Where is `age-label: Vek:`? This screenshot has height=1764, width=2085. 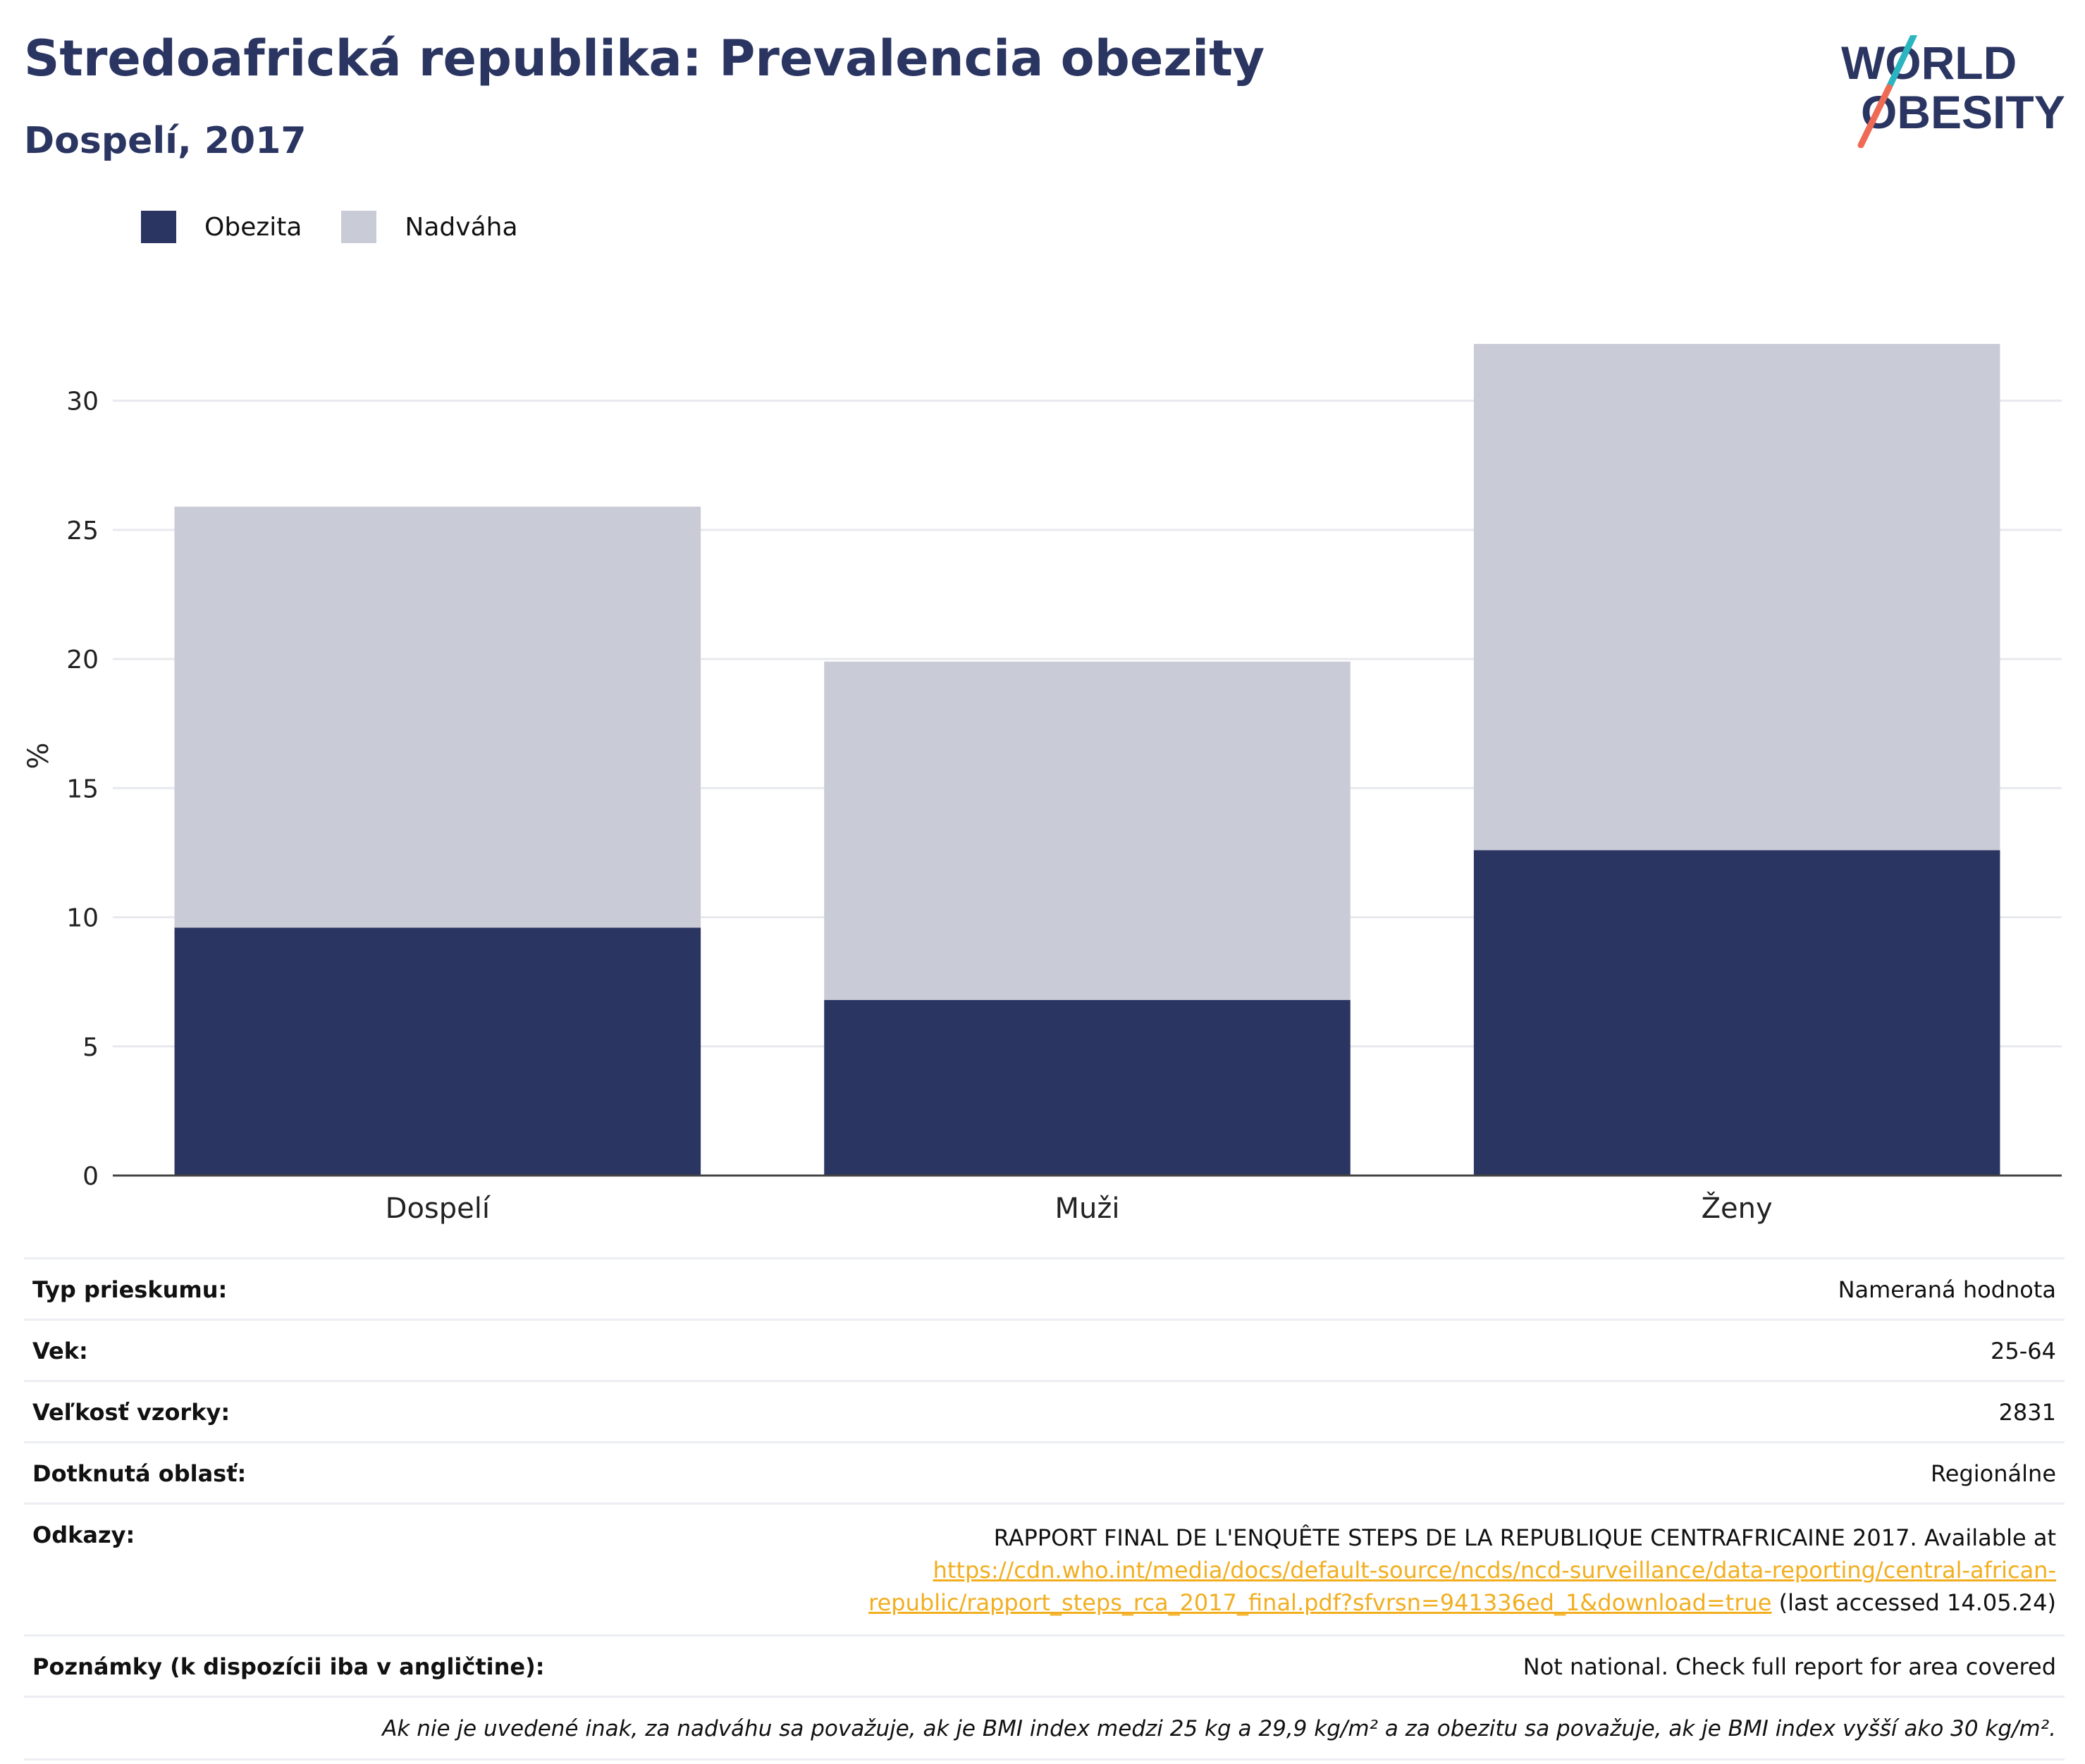
age-label: Vek: is located at coordinates (60, 1351).